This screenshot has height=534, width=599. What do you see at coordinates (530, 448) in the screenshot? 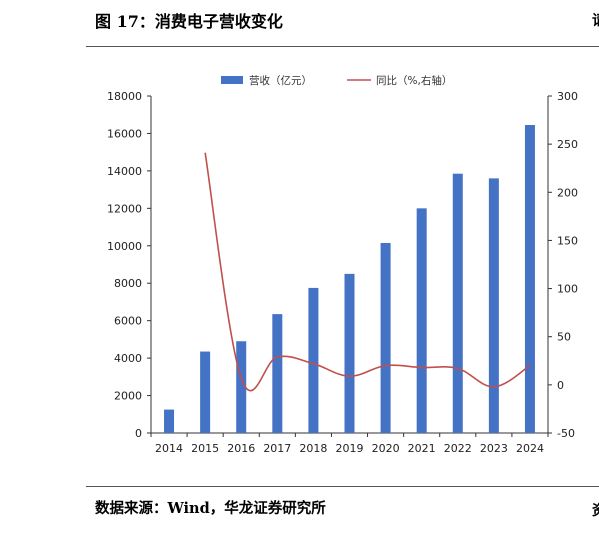
I see `x-tick-label: 2024` at bounding box center [530, 448].